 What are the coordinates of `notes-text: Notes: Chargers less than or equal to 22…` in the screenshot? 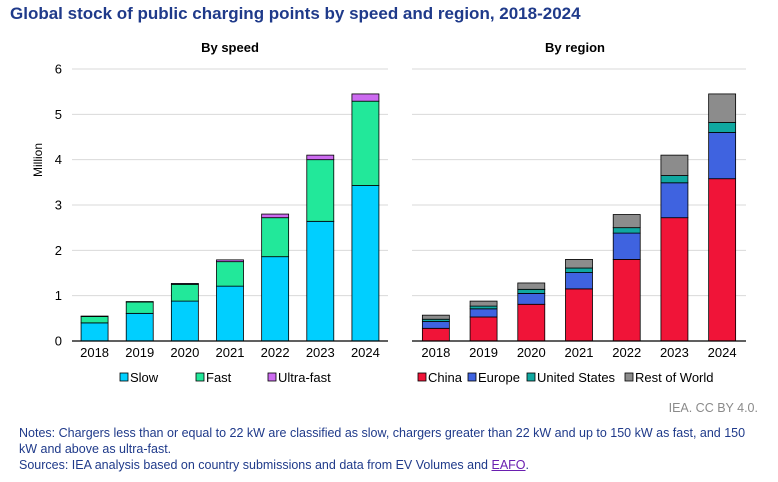 It's located at (382, 441).